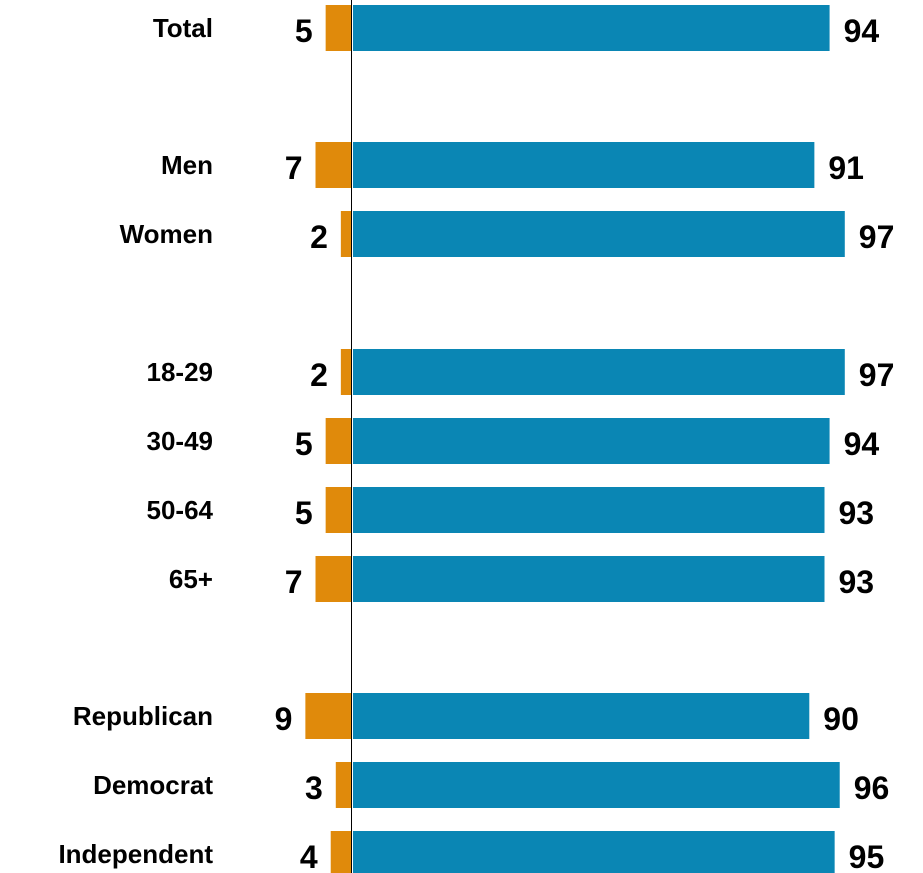 The height and width of the screenshot is (873, 923). What do you see at coordinates (328, 716) in the screenshot?
I see `left-bar-republican` at bounding box center [328, 716].